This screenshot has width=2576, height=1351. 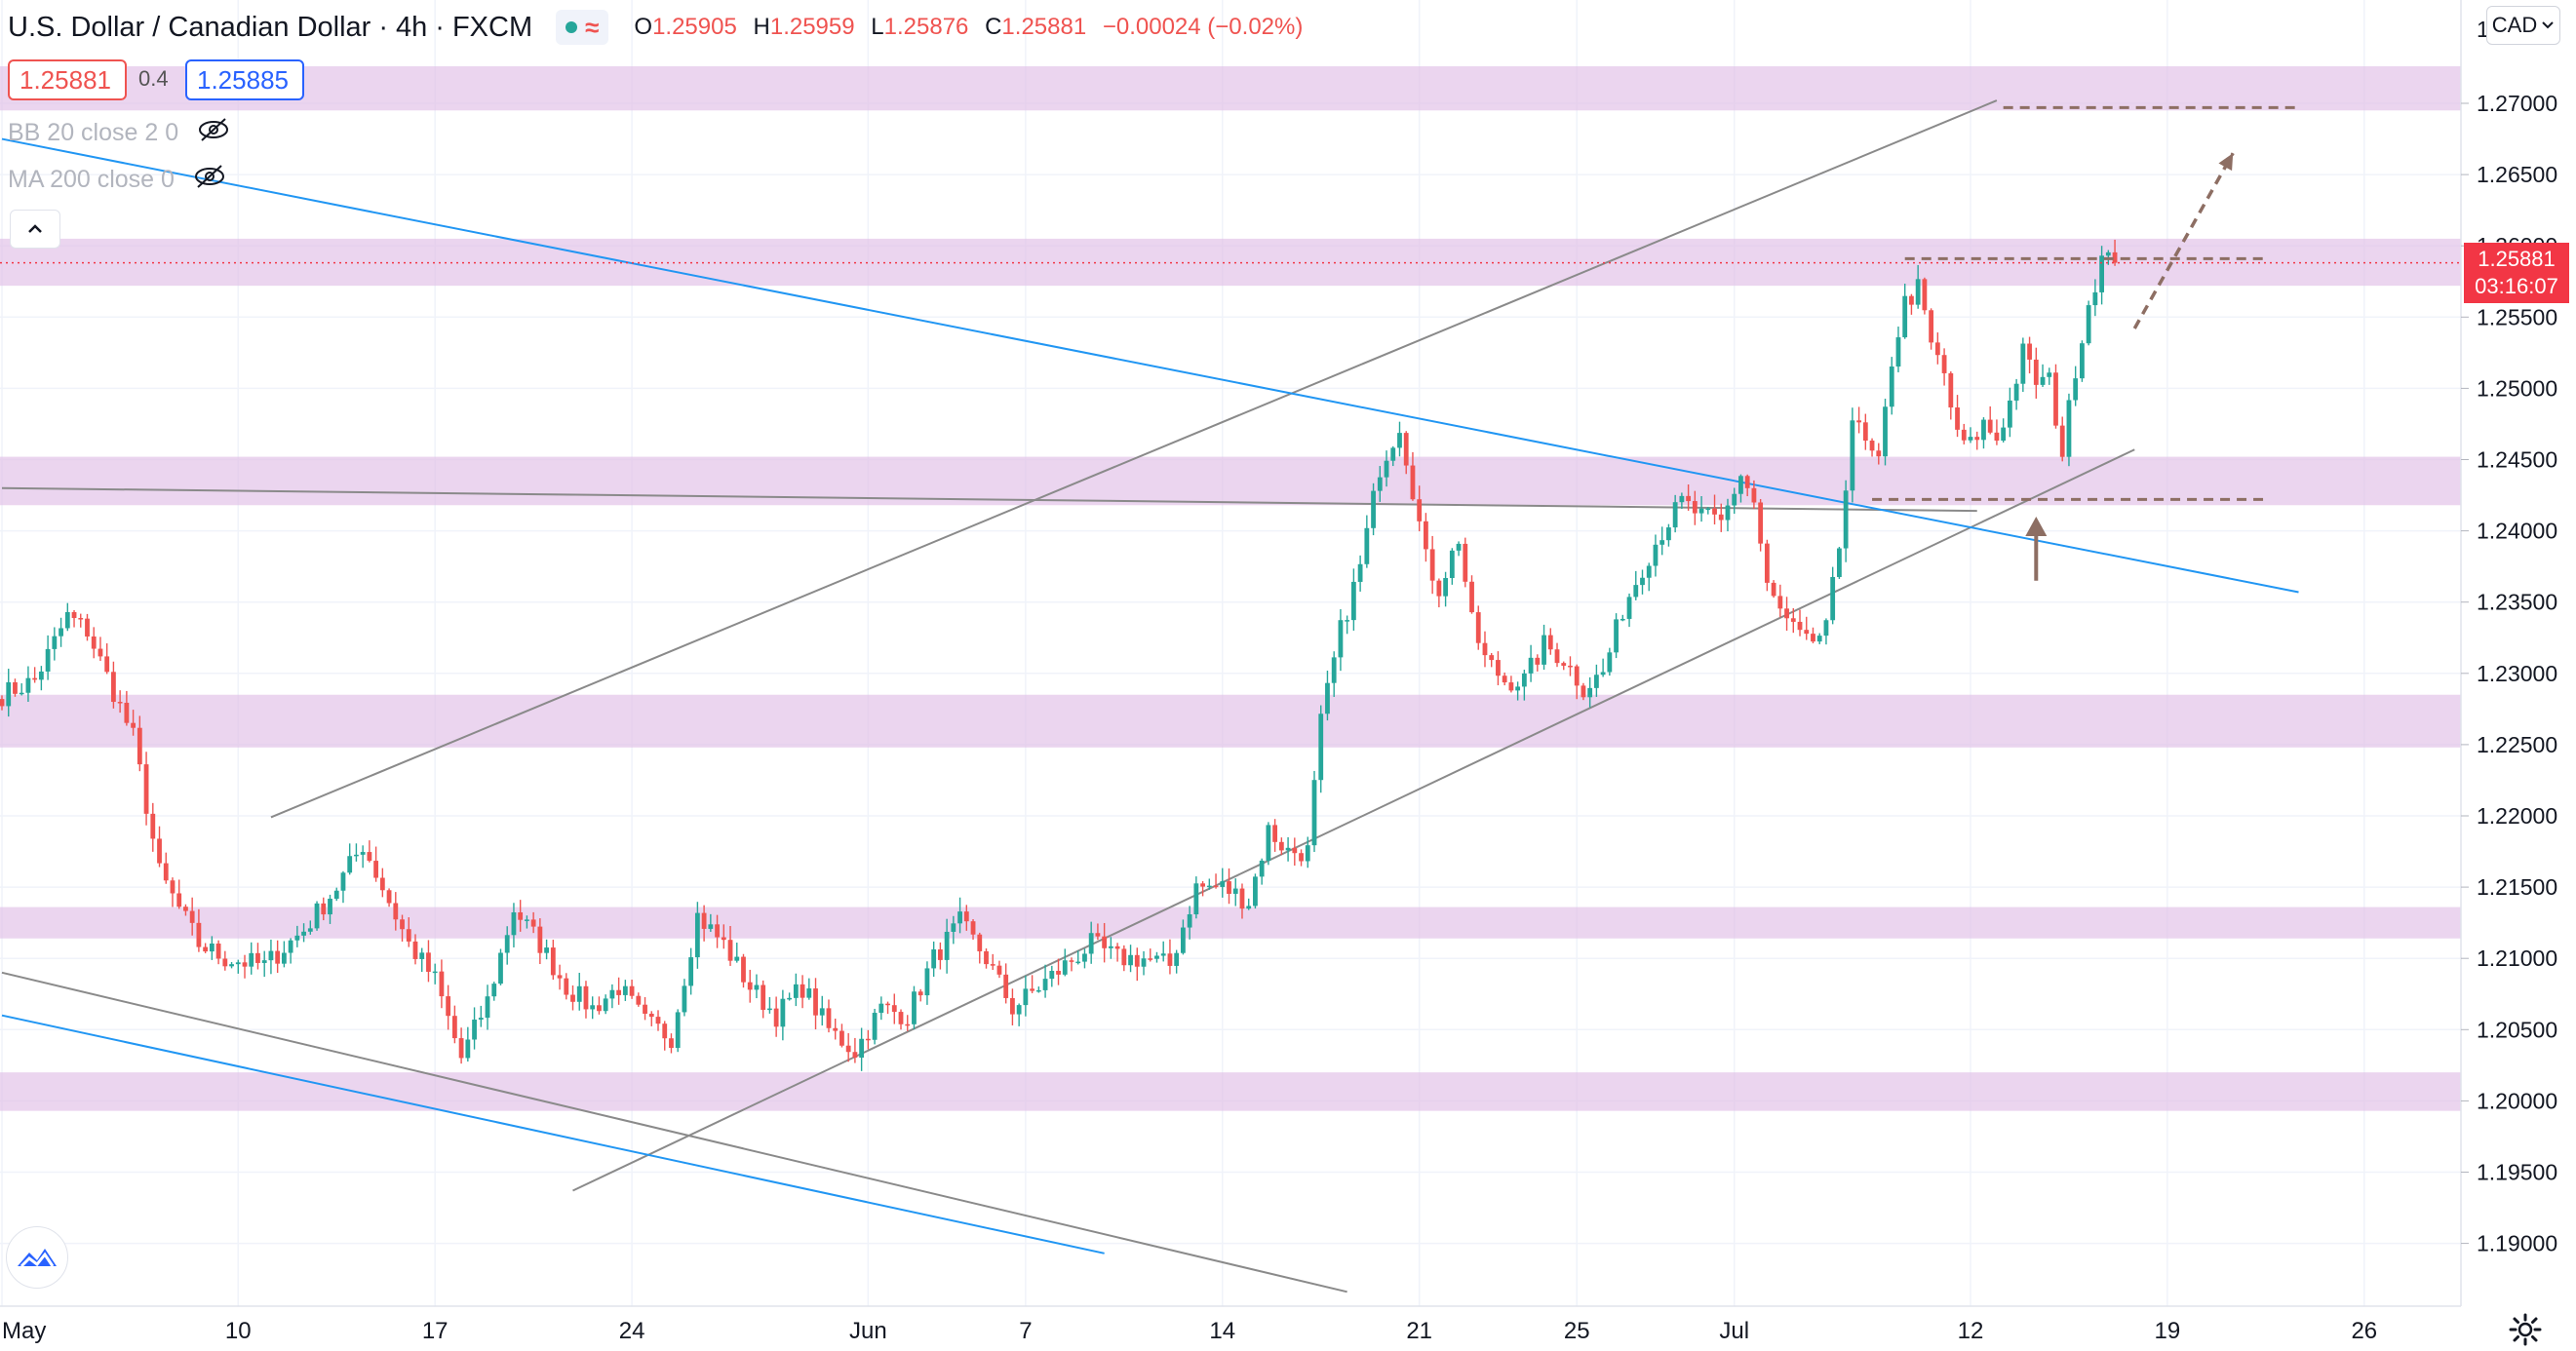 What do you see at coordinates (2523, 26) in the screenshot?
I see `currency-button: CAD` at bounding box center [2523, 26].